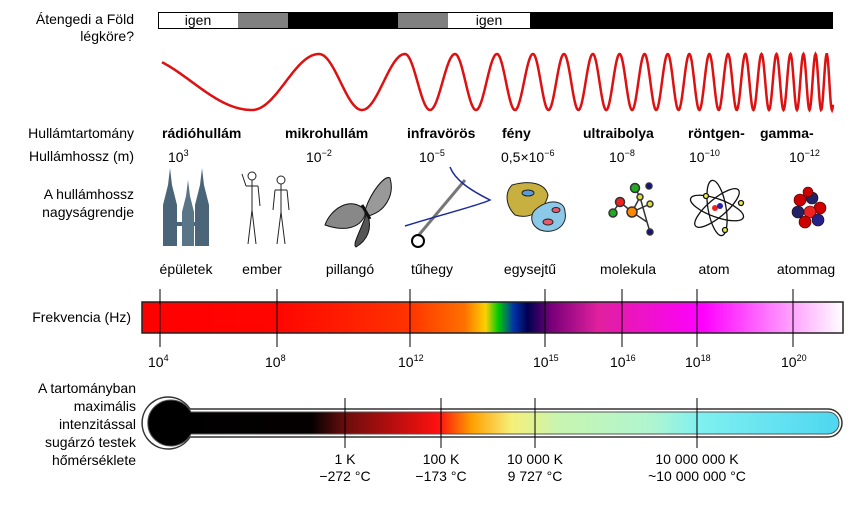 This screenshot has width=864, height=517. What do you see at coordinates (631, 209) in the screenshot?
I see `molecule-icon` at bounding box center [631, 209].